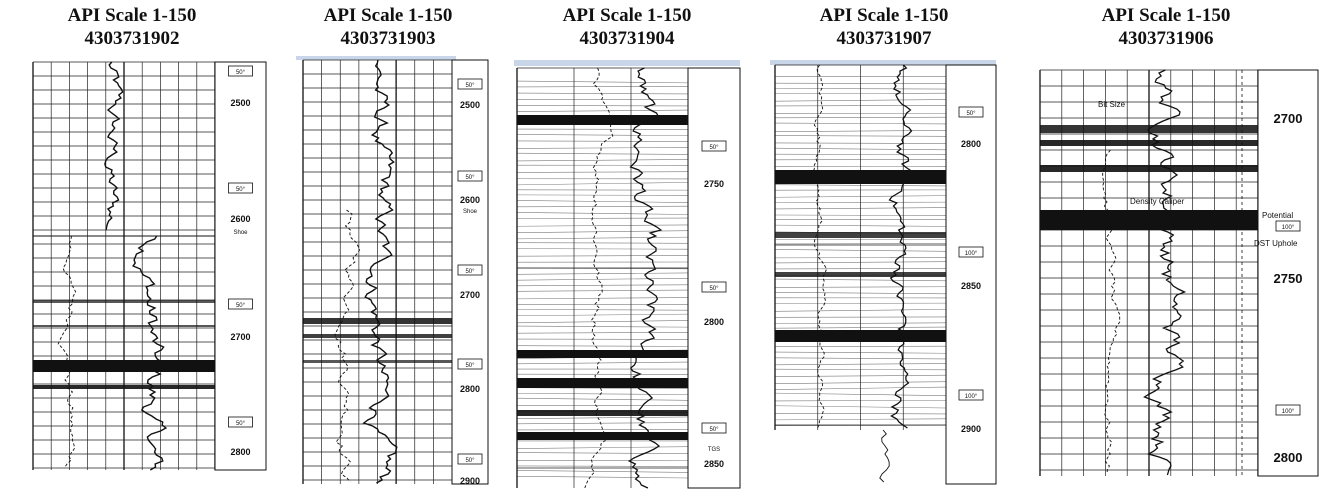 This screenshot has width=1335, height=492. What do you see at coordinates (1166, 27) in the screenshot?
I see `panel-title-5: API Scale 1-150 4303731906` at bounding box center [1166, 27].